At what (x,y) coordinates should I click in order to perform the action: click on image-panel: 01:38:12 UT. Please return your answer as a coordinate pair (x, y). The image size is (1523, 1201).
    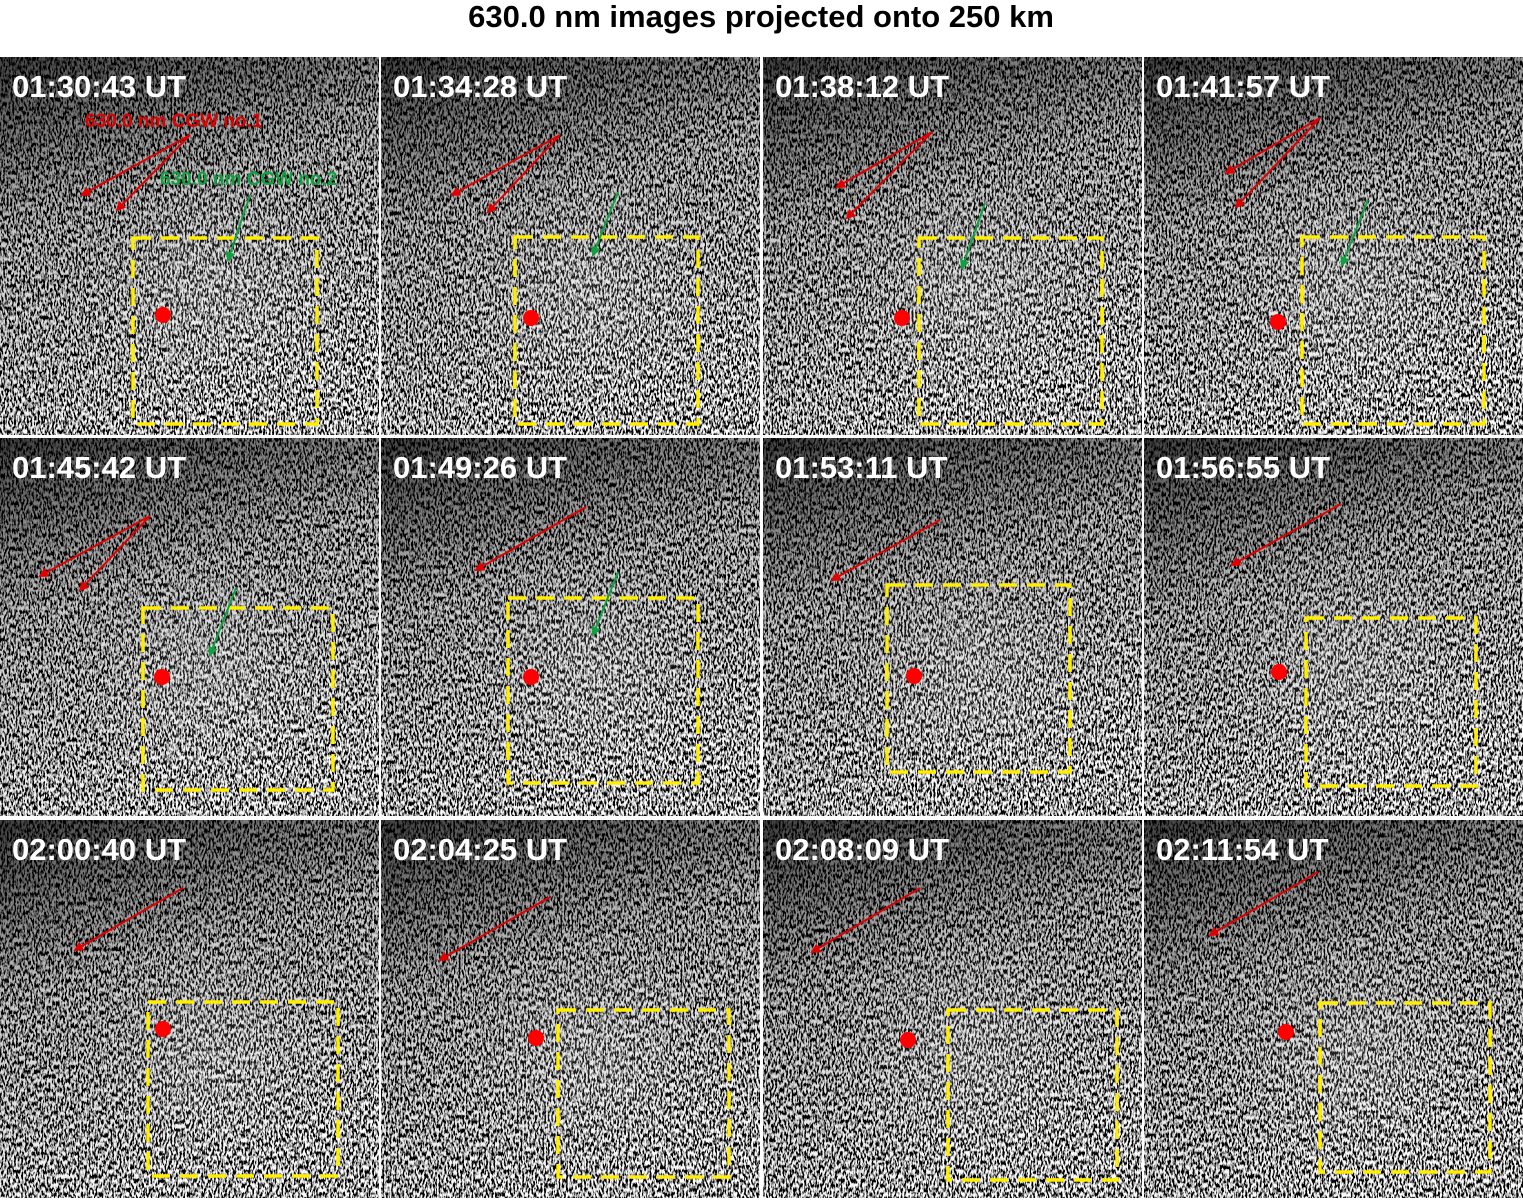
    Looking at the image, I should click on (952, 246).